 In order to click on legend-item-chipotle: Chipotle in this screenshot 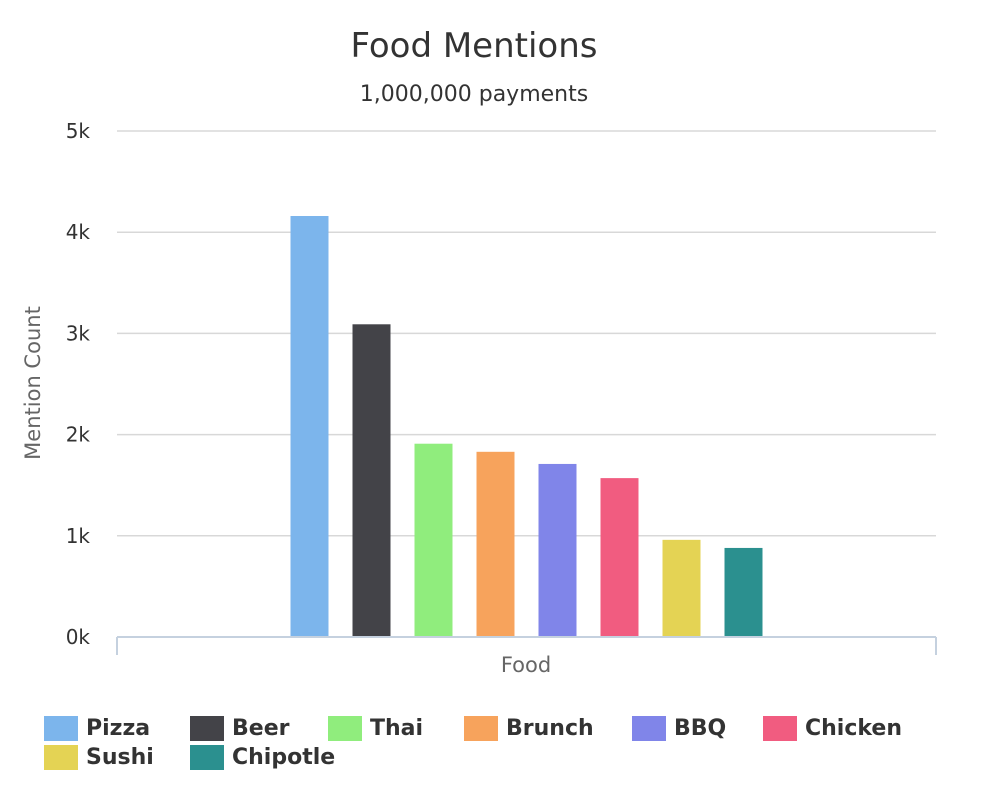, I will do `click(262, 757)`.